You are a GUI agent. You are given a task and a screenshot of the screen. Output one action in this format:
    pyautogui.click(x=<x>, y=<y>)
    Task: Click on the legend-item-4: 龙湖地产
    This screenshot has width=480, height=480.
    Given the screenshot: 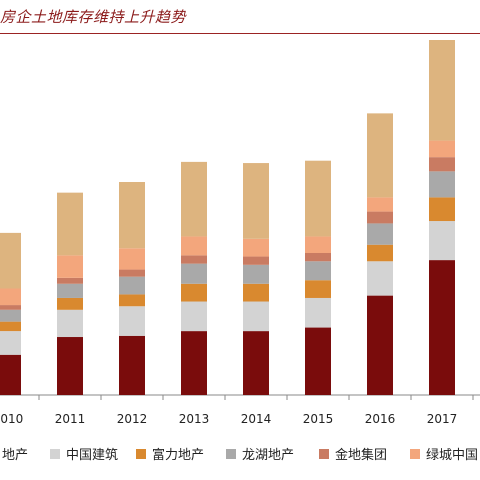 What is the action you would take?
    pyautogui.click(x=260, y=453)
    